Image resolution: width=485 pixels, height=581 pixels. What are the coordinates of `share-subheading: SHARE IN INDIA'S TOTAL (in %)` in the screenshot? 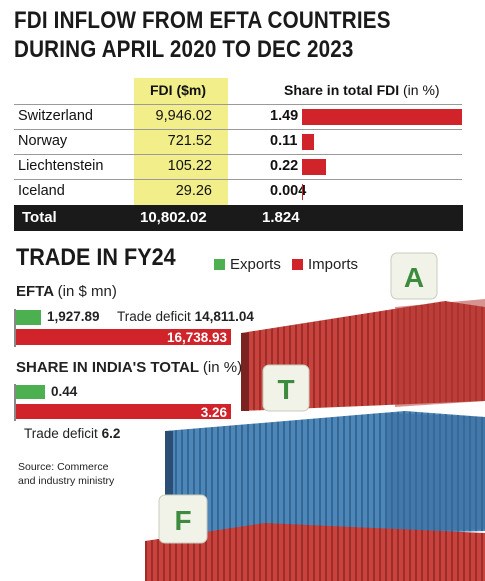 It's located at (129, 367).